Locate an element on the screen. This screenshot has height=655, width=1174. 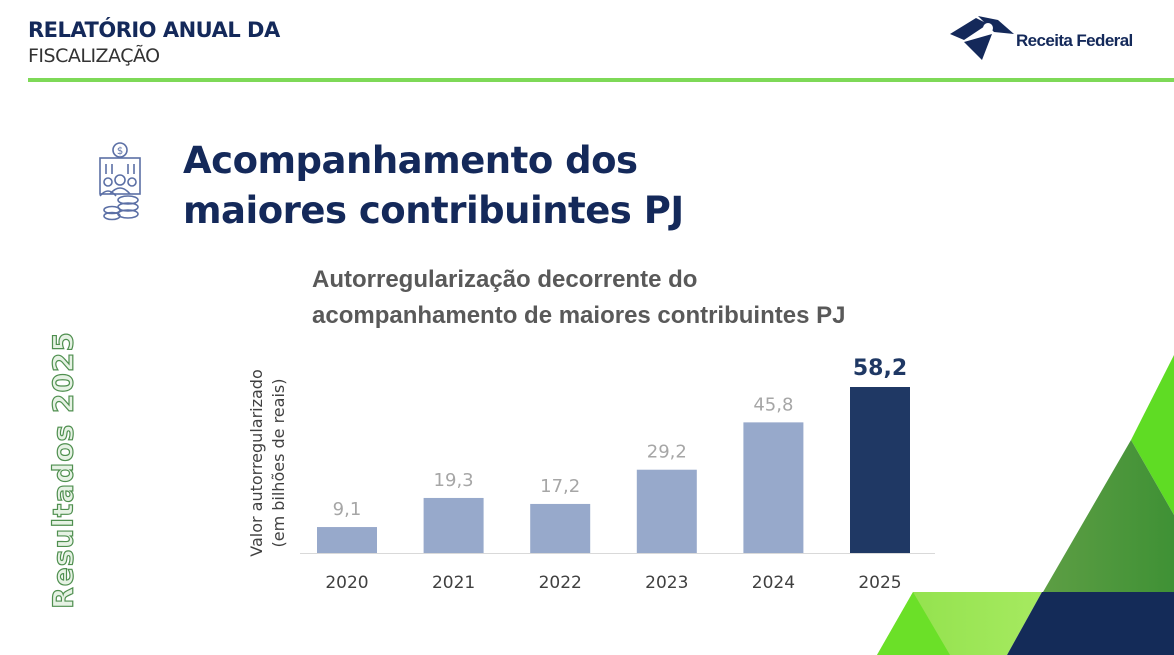
header-divider is located at coordinates (601, 80).